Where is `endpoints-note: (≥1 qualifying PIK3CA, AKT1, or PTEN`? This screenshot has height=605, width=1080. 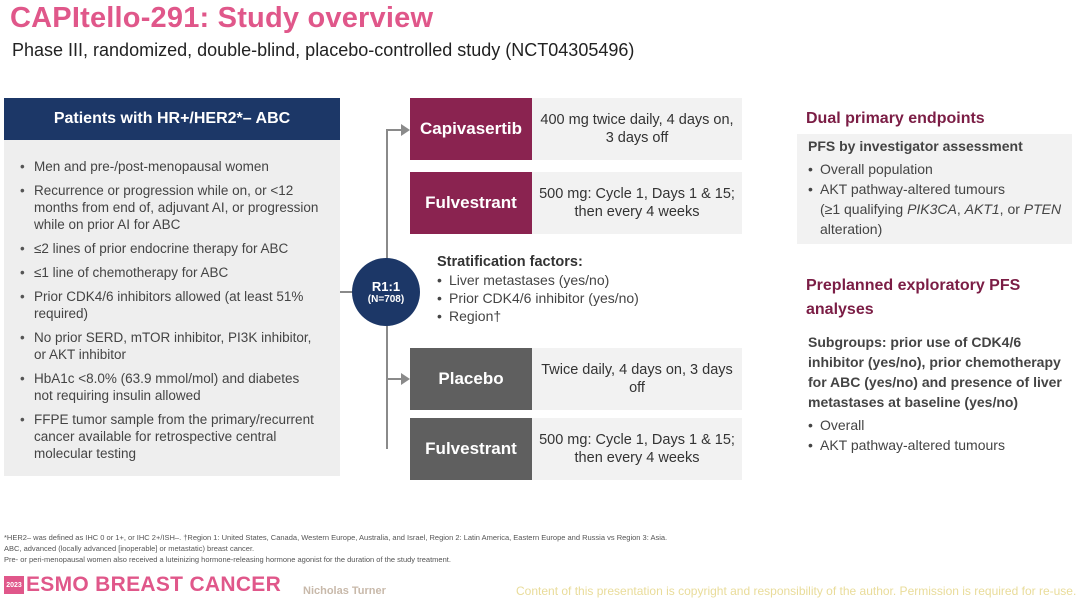
endpoints-note: (≥1 qualifying PIK3CA, AKT1, or PTEN is located at coordinates (939, 209).